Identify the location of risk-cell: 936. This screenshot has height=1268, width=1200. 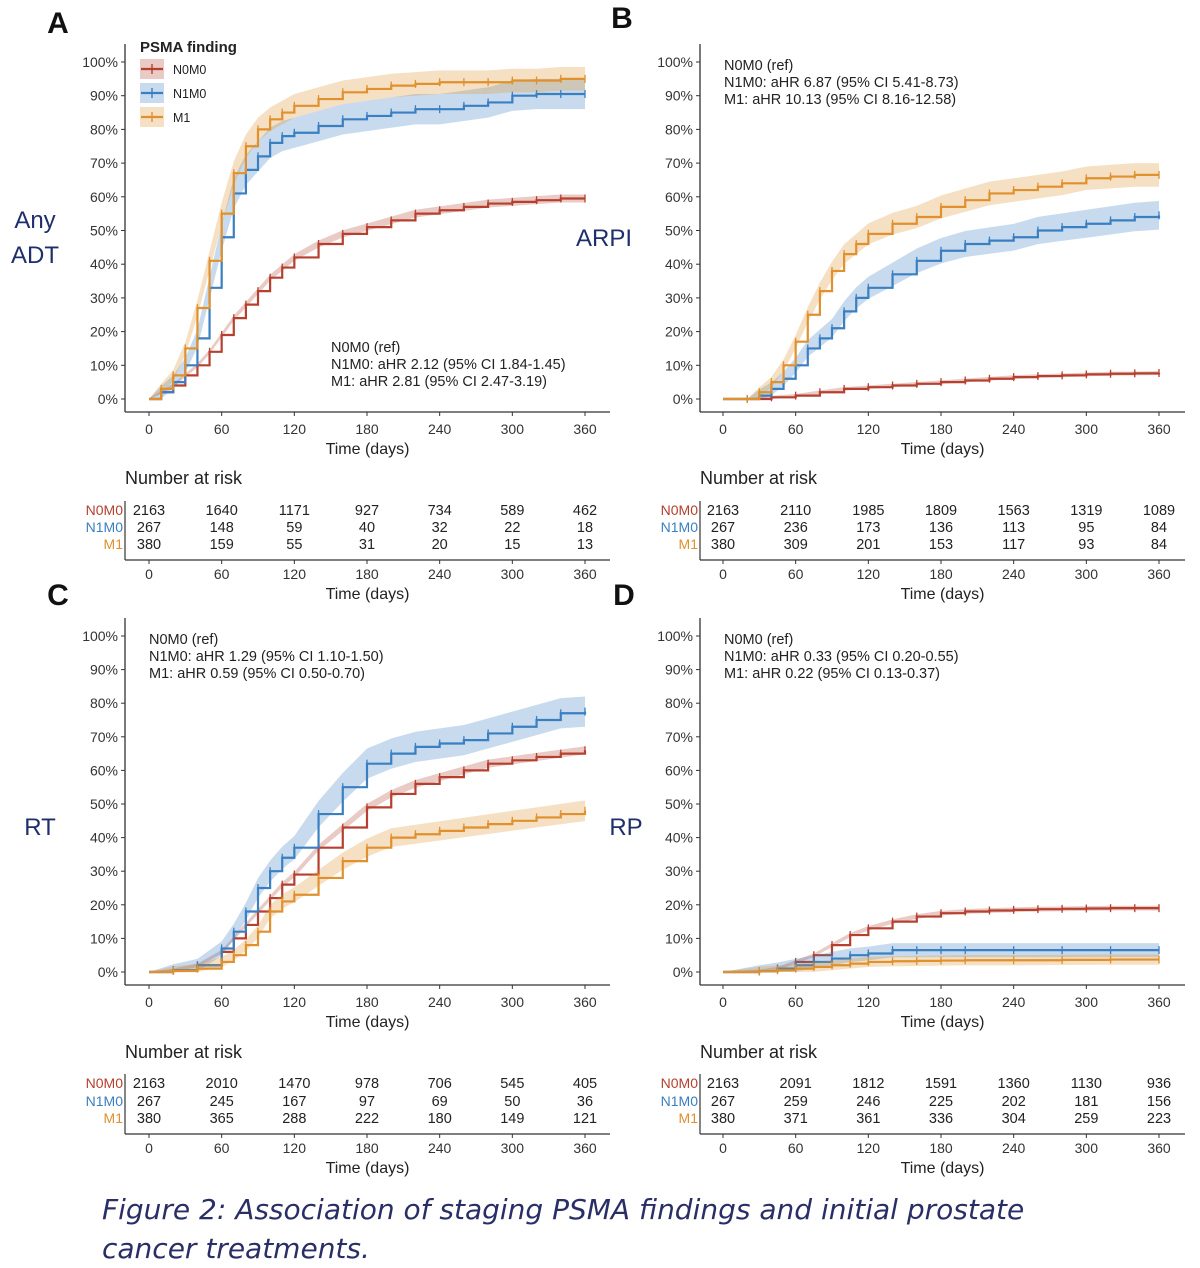
(1159, 1084).